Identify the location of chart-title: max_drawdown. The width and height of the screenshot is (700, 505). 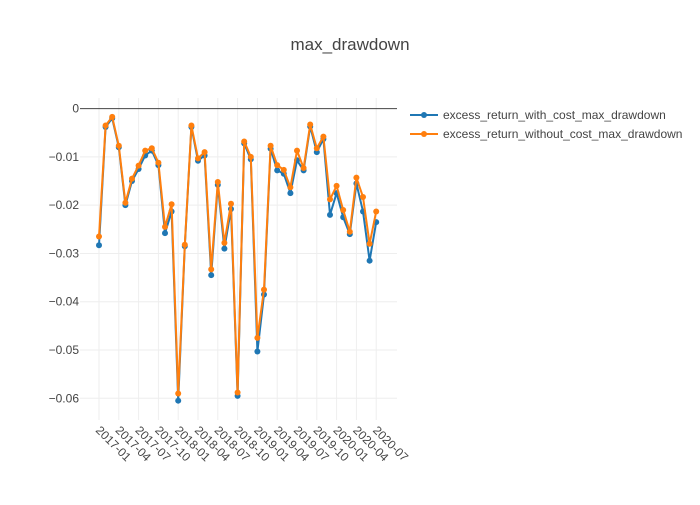
(349, 44).